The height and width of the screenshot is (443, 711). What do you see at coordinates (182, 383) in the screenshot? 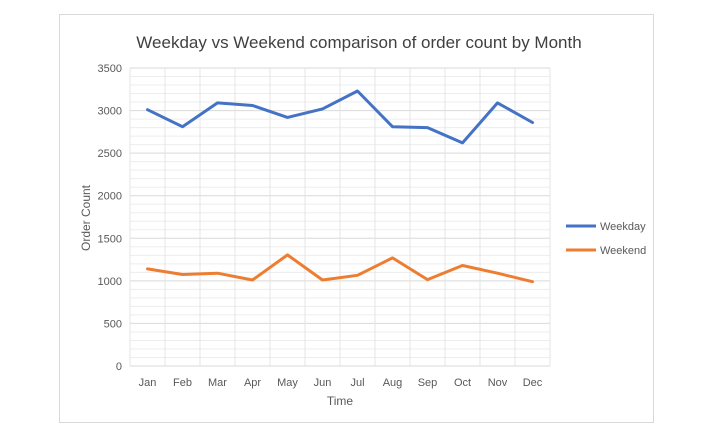
I see `x-tick-label: Feb` at bounding box center [182, 383].